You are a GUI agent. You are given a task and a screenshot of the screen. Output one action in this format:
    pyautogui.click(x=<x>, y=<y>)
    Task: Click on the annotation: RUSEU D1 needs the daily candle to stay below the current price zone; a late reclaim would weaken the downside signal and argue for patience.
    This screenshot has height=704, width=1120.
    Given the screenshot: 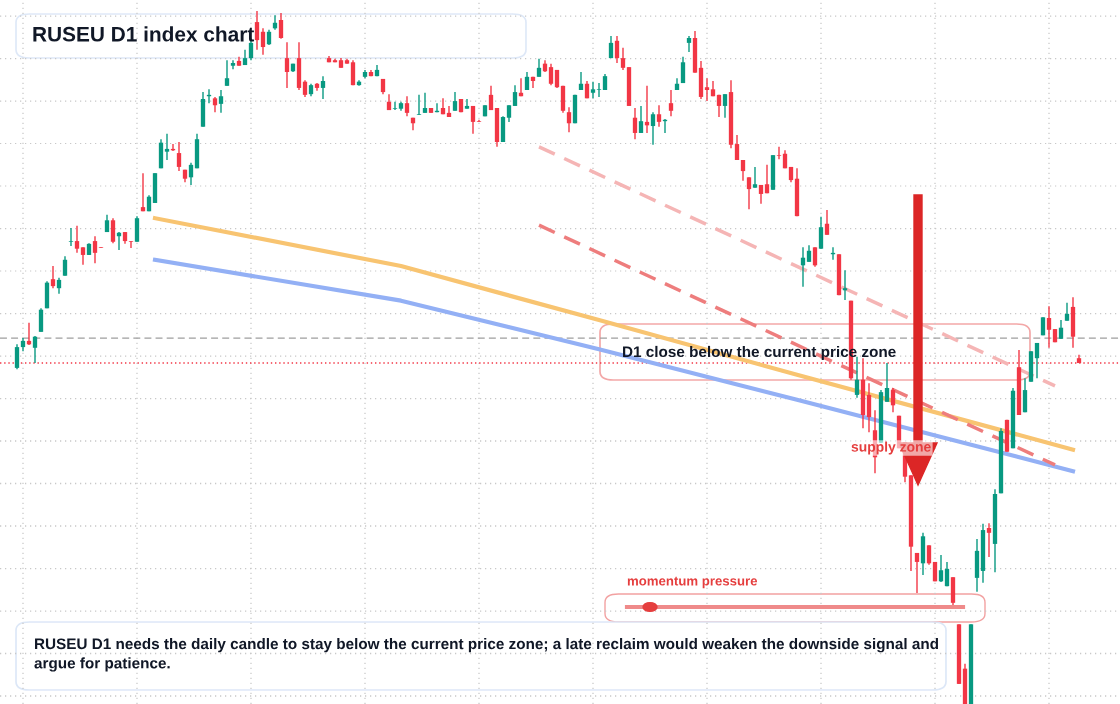 What is the action you would take?
    pyautogui.click(x=486, y=655)
    